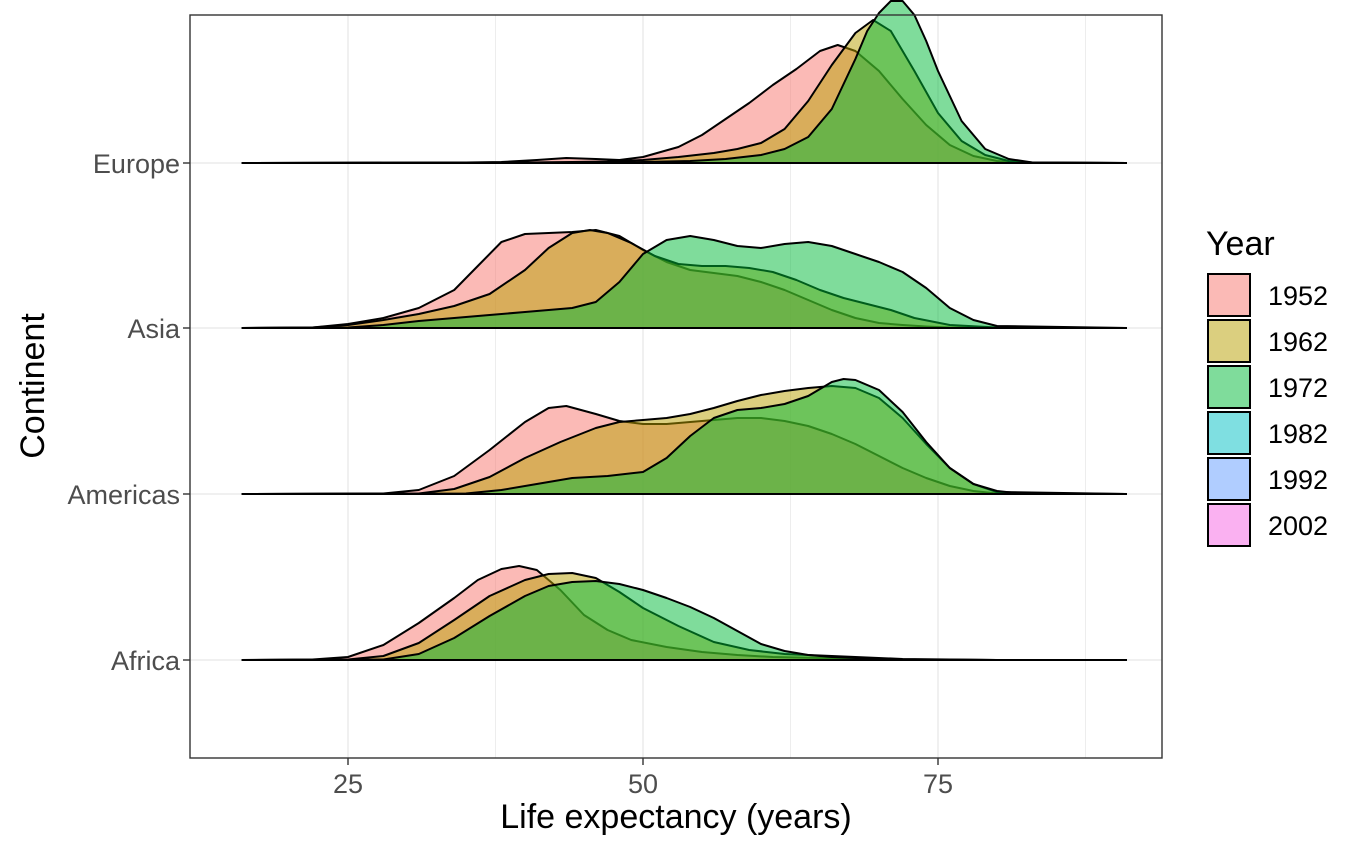 The image size is (1368, 845). I want to click on legend: 1952 1962 1972 1982 1992 2002, so click(1267, 410).